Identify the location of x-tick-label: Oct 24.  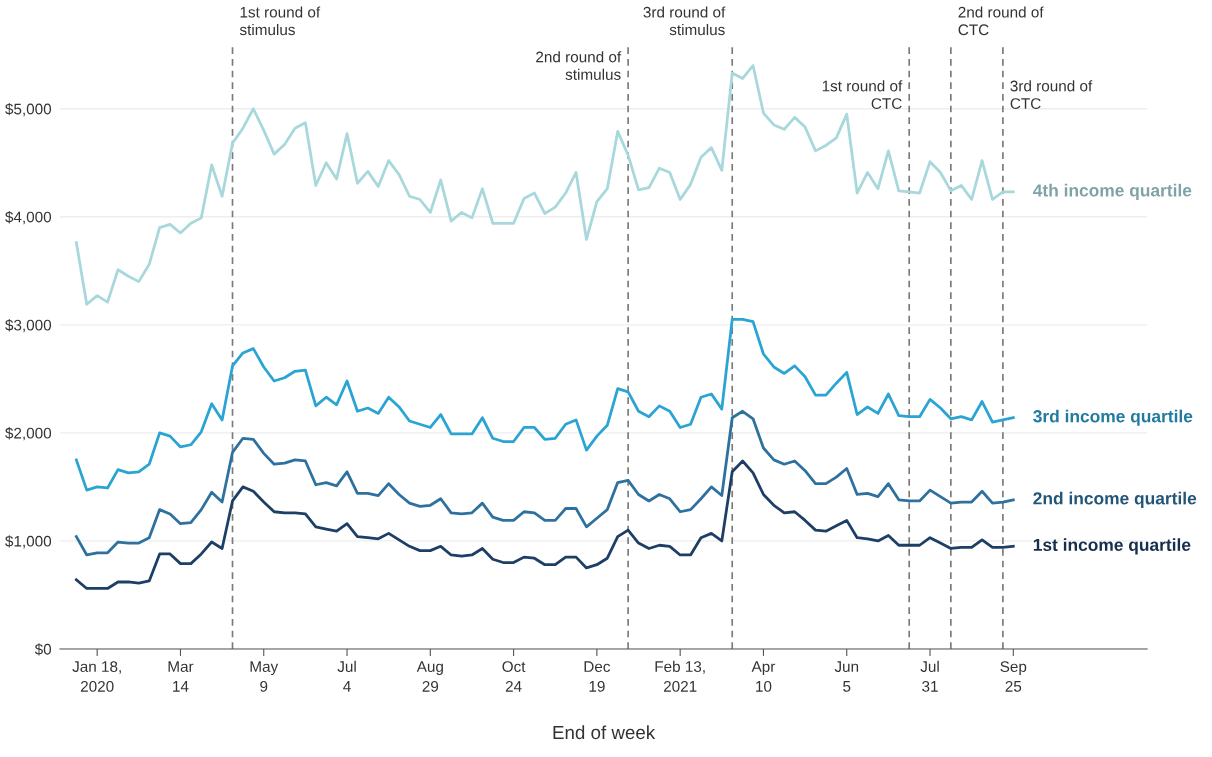
(514, 676).